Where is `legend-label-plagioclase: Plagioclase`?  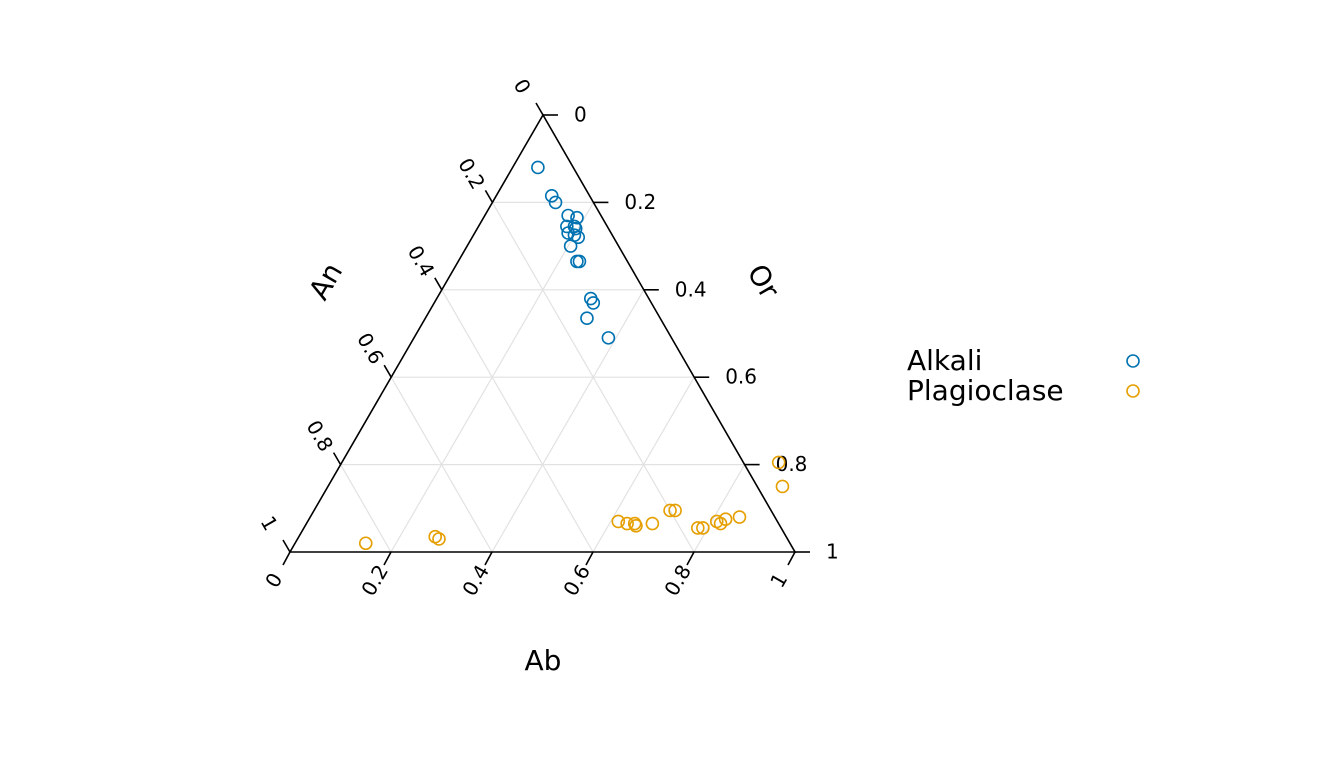
legend-label-plagioclase: Plagioclase is located at coordinates (985, 390).